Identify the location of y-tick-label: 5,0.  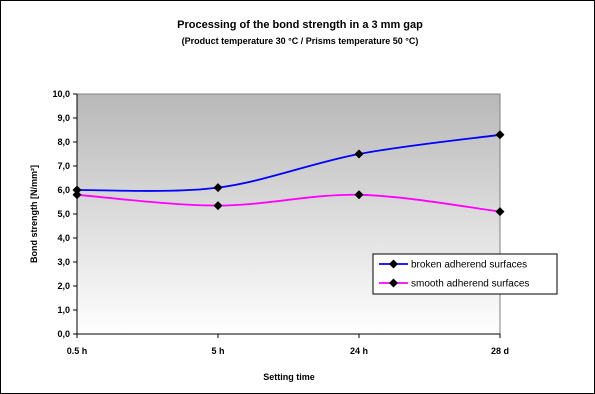
(63, 214).